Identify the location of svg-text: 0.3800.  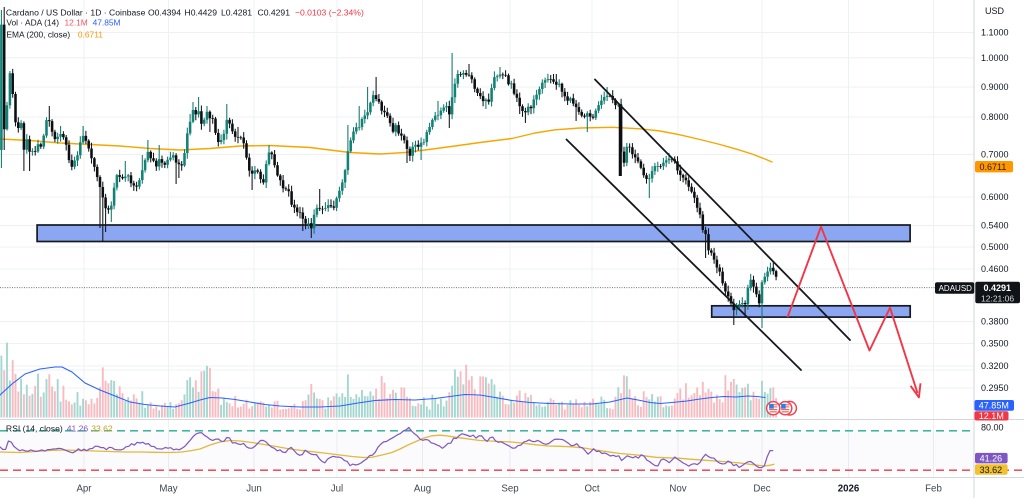
(995, 322).